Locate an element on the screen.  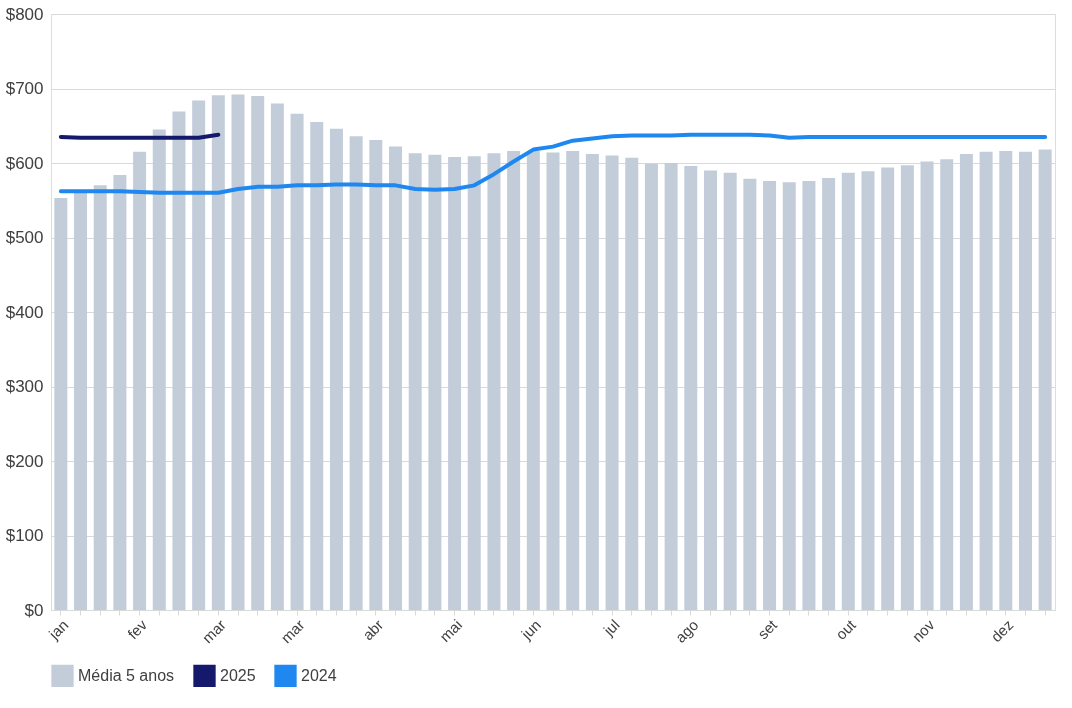
y-tick-label: $0 is located at coordinates (34, 610).